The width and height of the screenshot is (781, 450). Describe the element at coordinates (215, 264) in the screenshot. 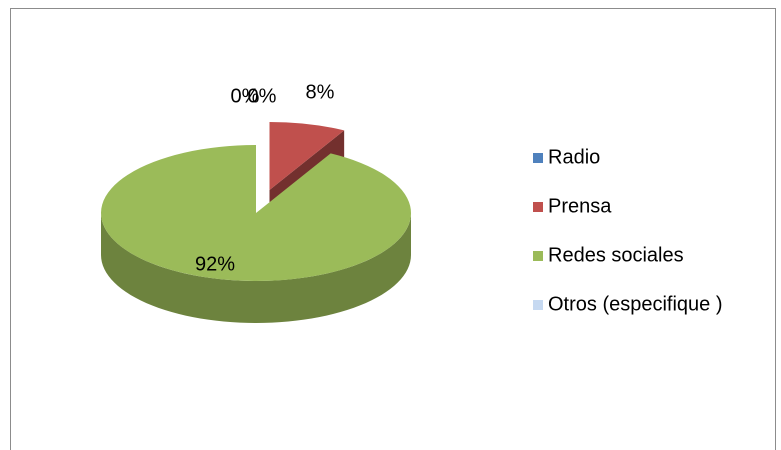

I see `data-label: 92%` at that location.